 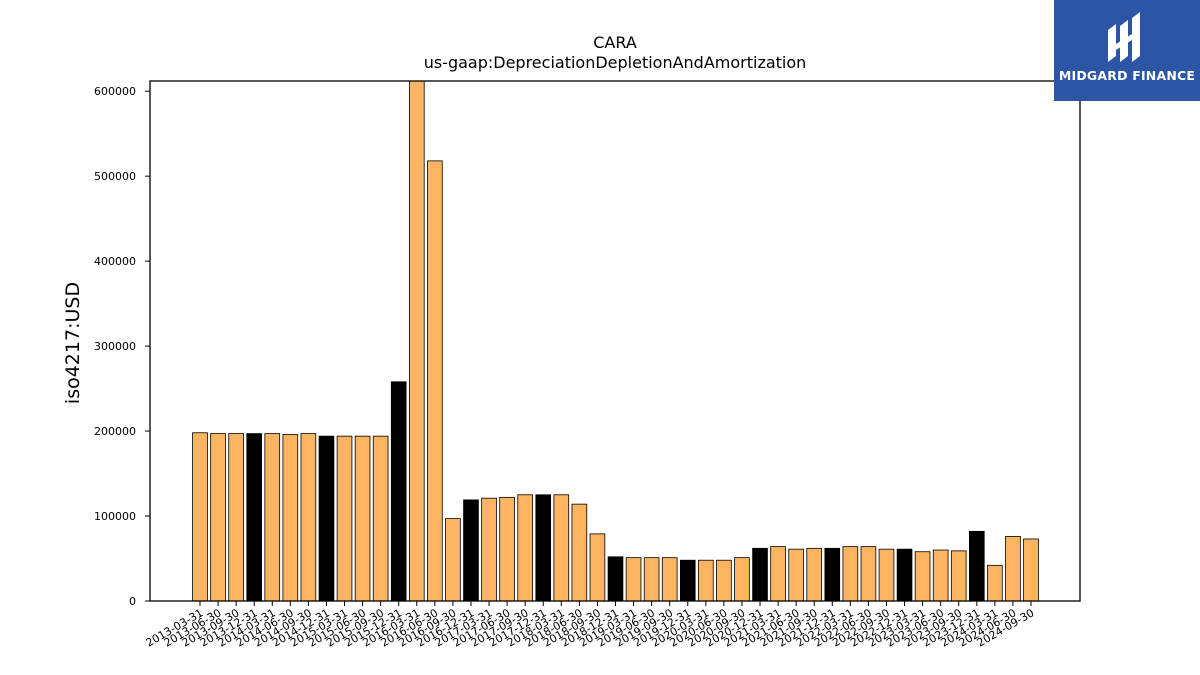 I want to click on y-tick-label: 100000, so click(x=115, y=516).